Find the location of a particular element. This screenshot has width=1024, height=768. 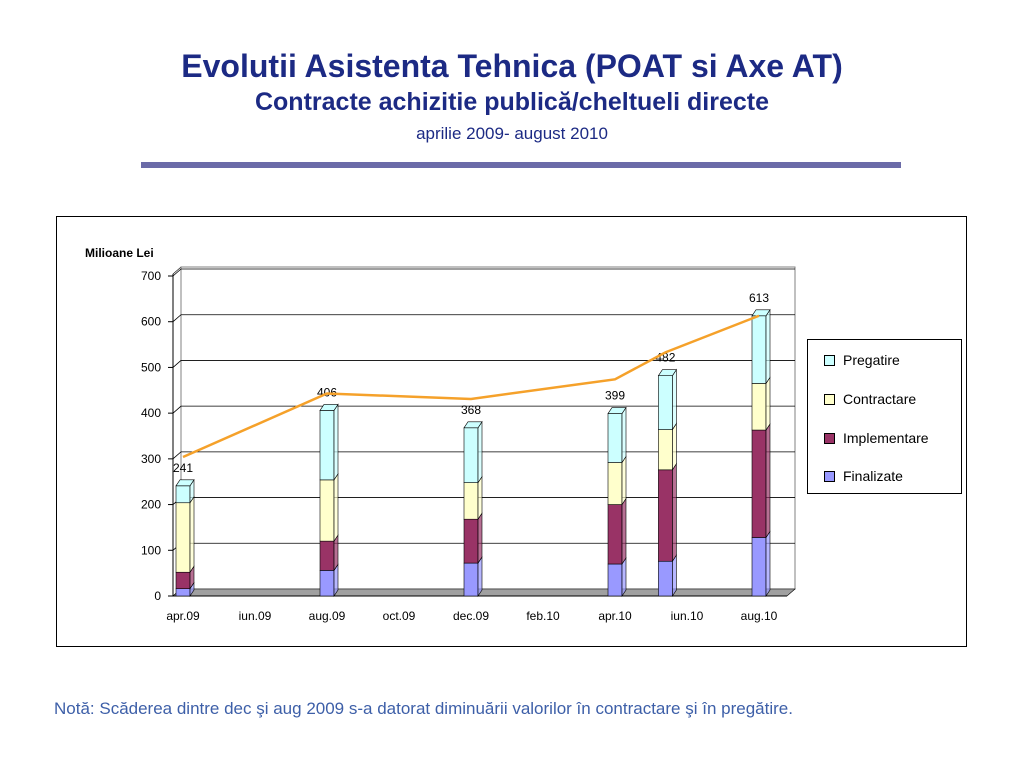

x-tick-label: aug.10 is located at coordinates (759, 616).